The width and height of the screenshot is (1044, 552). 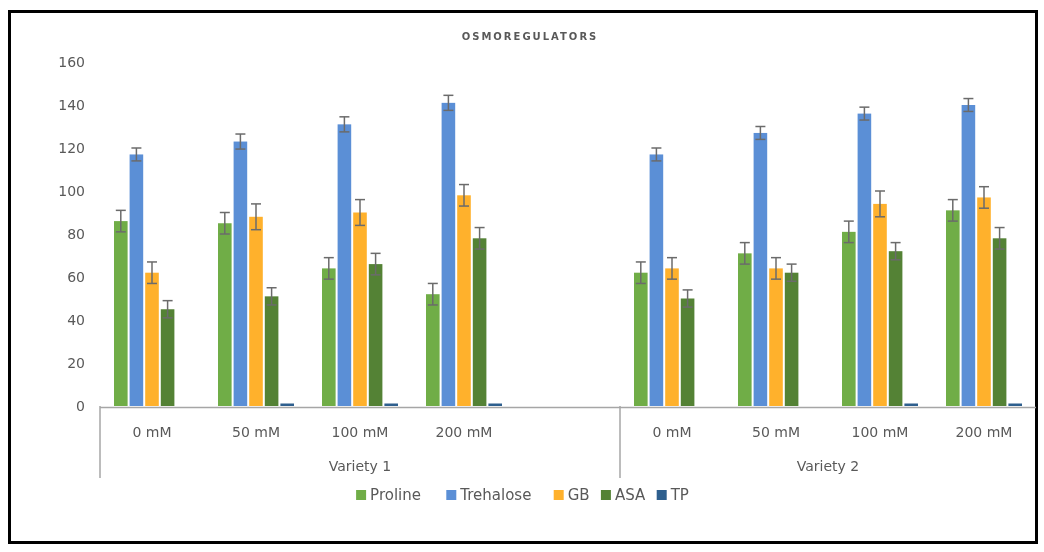 I want to click on y-tick-label: 120, so click(x=71, y=147).